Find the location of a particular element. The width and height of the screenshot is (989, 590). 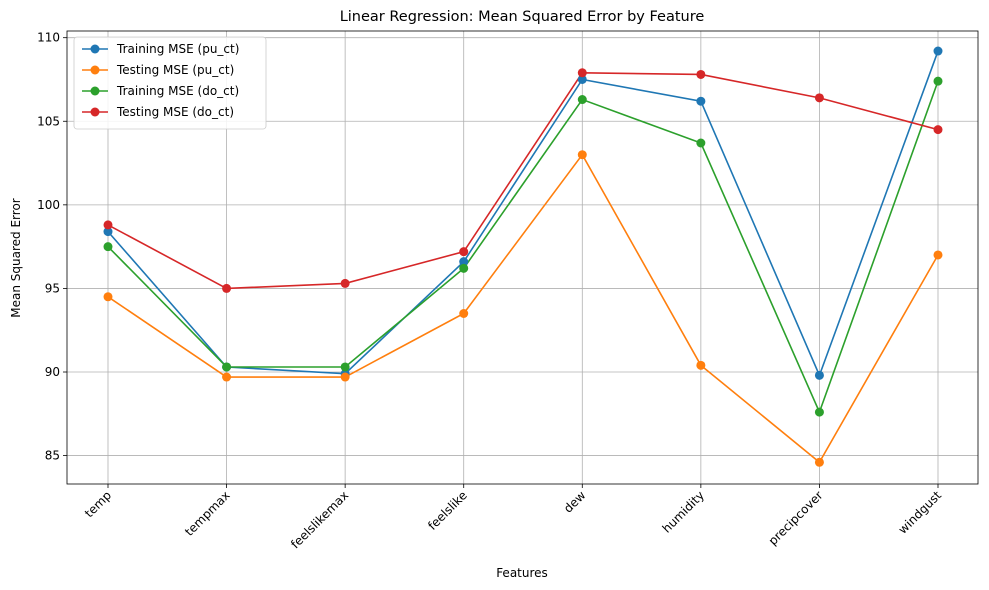

y-axis-label: Mean Squared Error is located at coordinates (16, 258).